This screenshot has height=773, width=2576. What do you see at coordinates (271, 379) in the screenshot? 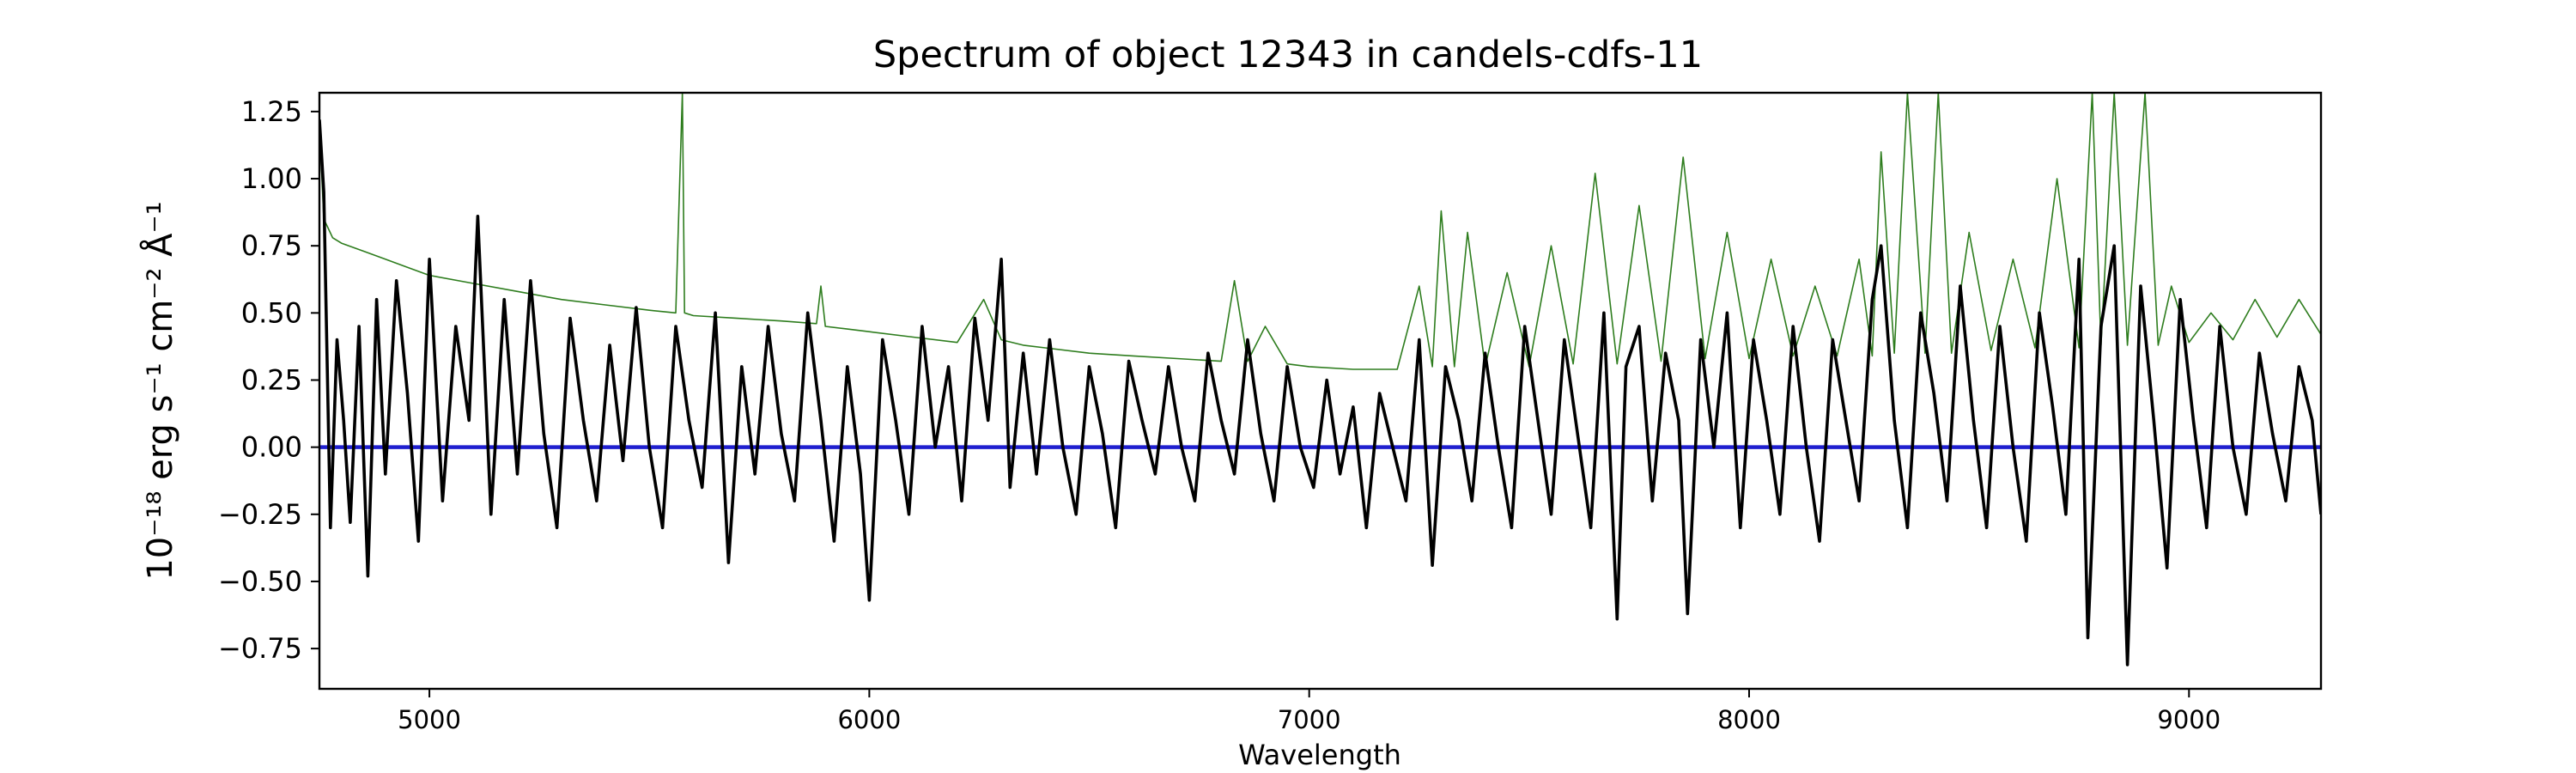
I see `y-tick-label: 0.25` at bounding box center [271, 379].